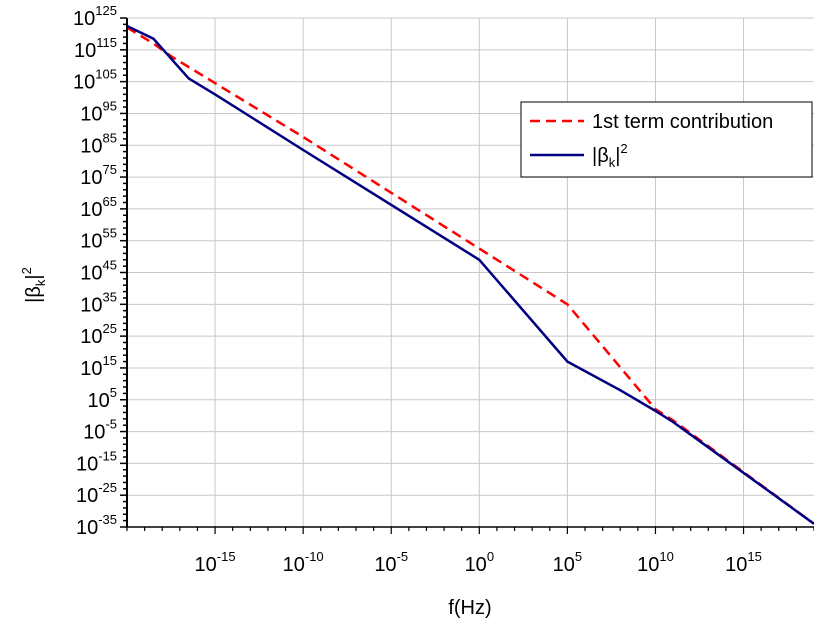  I want to click on y-tick-label: 1065, so click(98, 207).